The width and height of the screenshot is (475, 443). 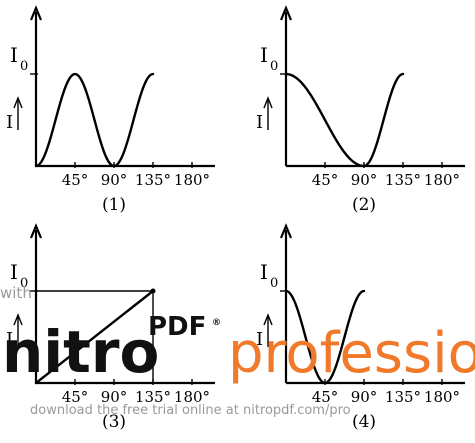 I want to click on watermark-professional-text: professio, so click(x=351, y=353).